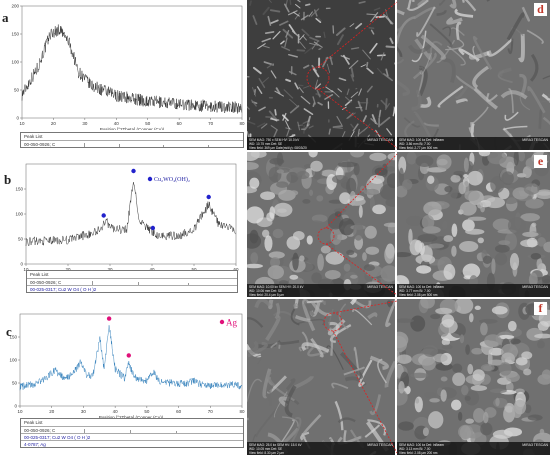 The width and height of the screenshot is (550, 455). I want to click on sem-label-d: d, so click(540, 9).